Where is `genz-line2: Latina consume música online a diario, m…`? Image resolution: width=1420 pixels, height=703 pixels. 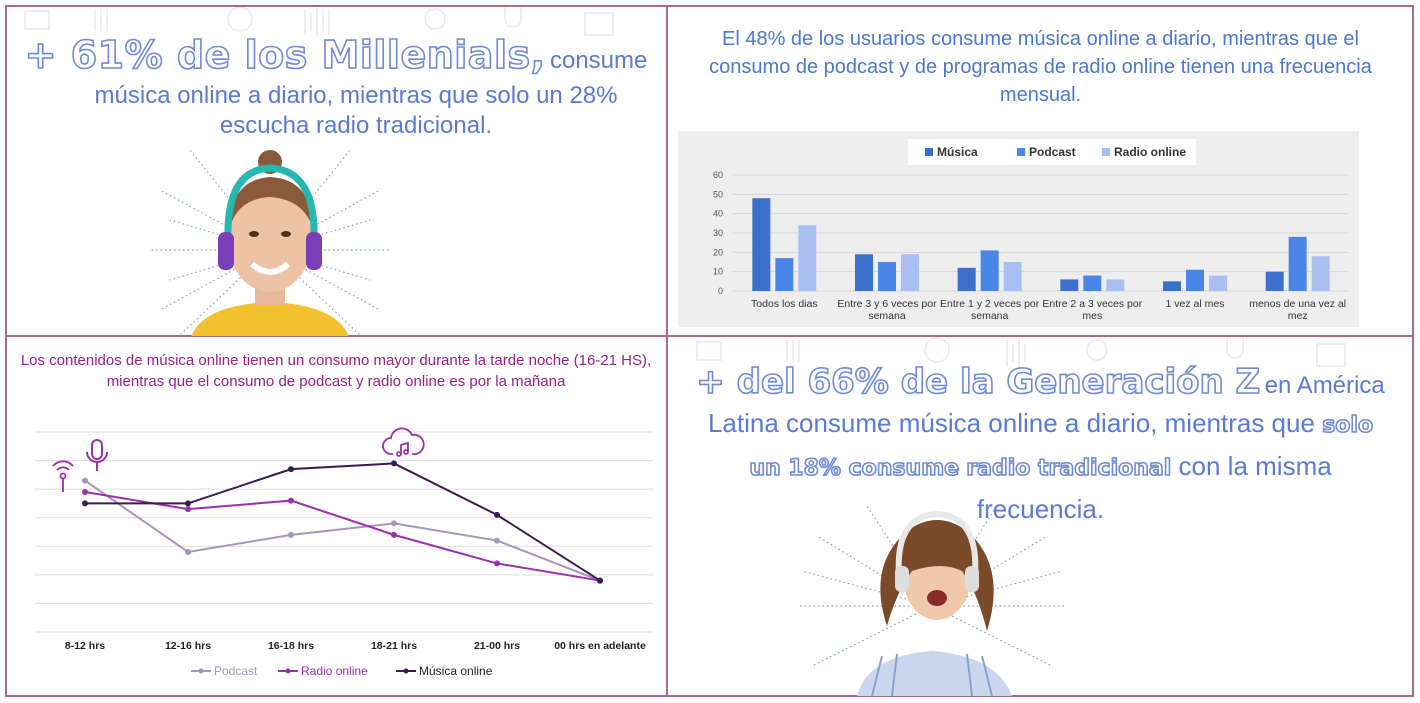
genz-line2: Latina consume música online a diario, m… is located at coordinates (1011, 423).